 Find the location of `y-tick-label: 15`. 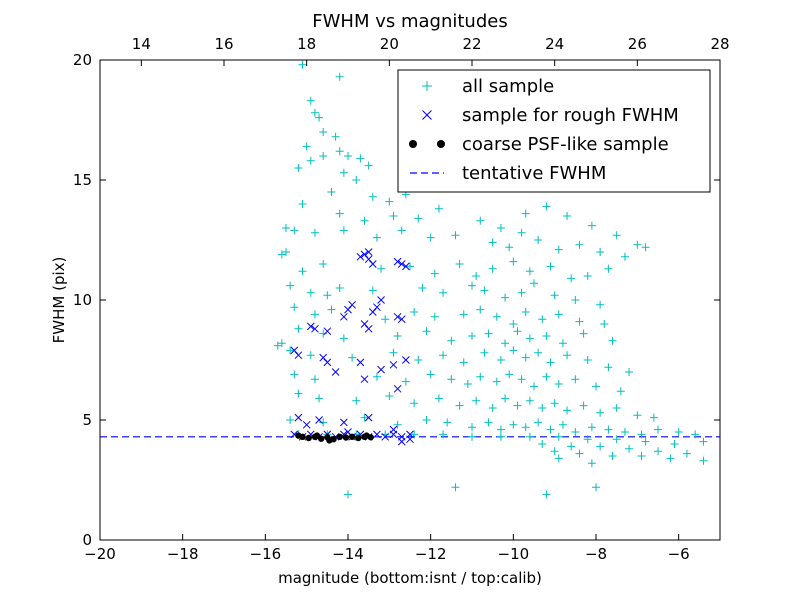

y-tick-label: 15 is located at coordinates (82, 180).